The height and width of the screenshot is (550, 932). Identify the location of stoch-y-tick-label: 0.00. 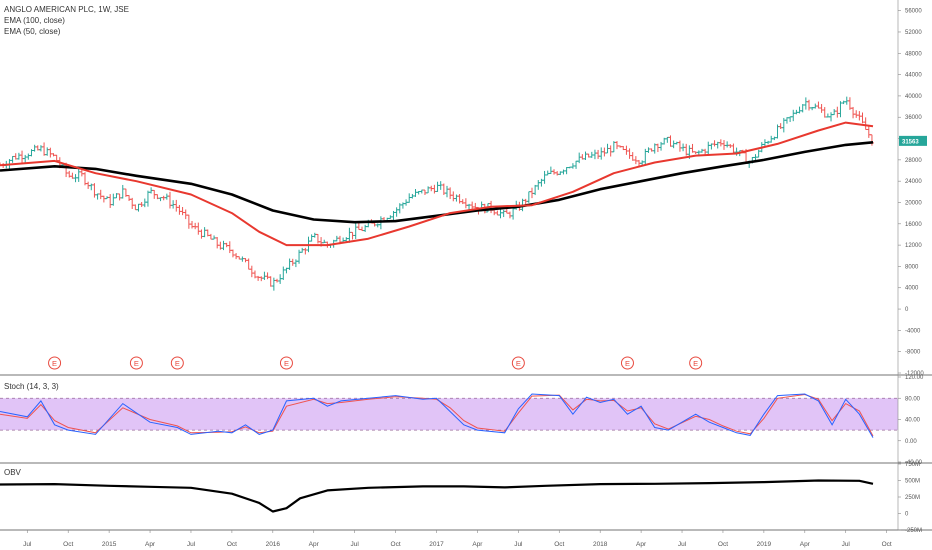
(911, 442).